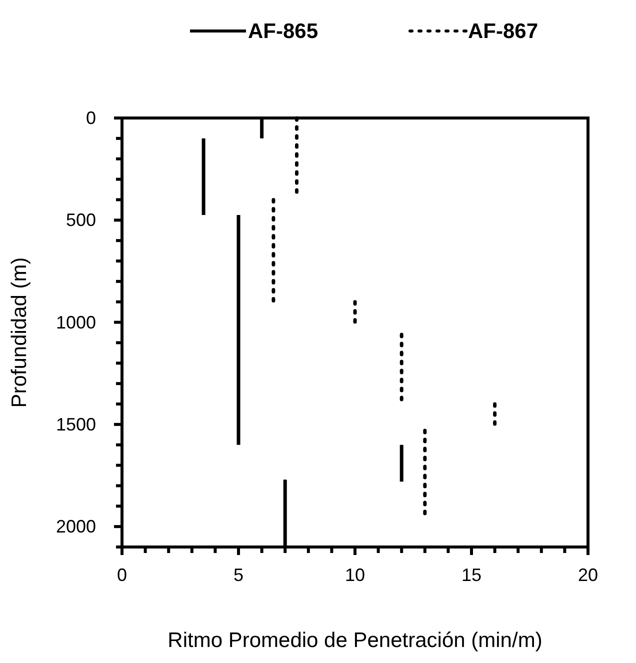  I want to click on y-axis-title: Profundidad (m), so click(19, 332).